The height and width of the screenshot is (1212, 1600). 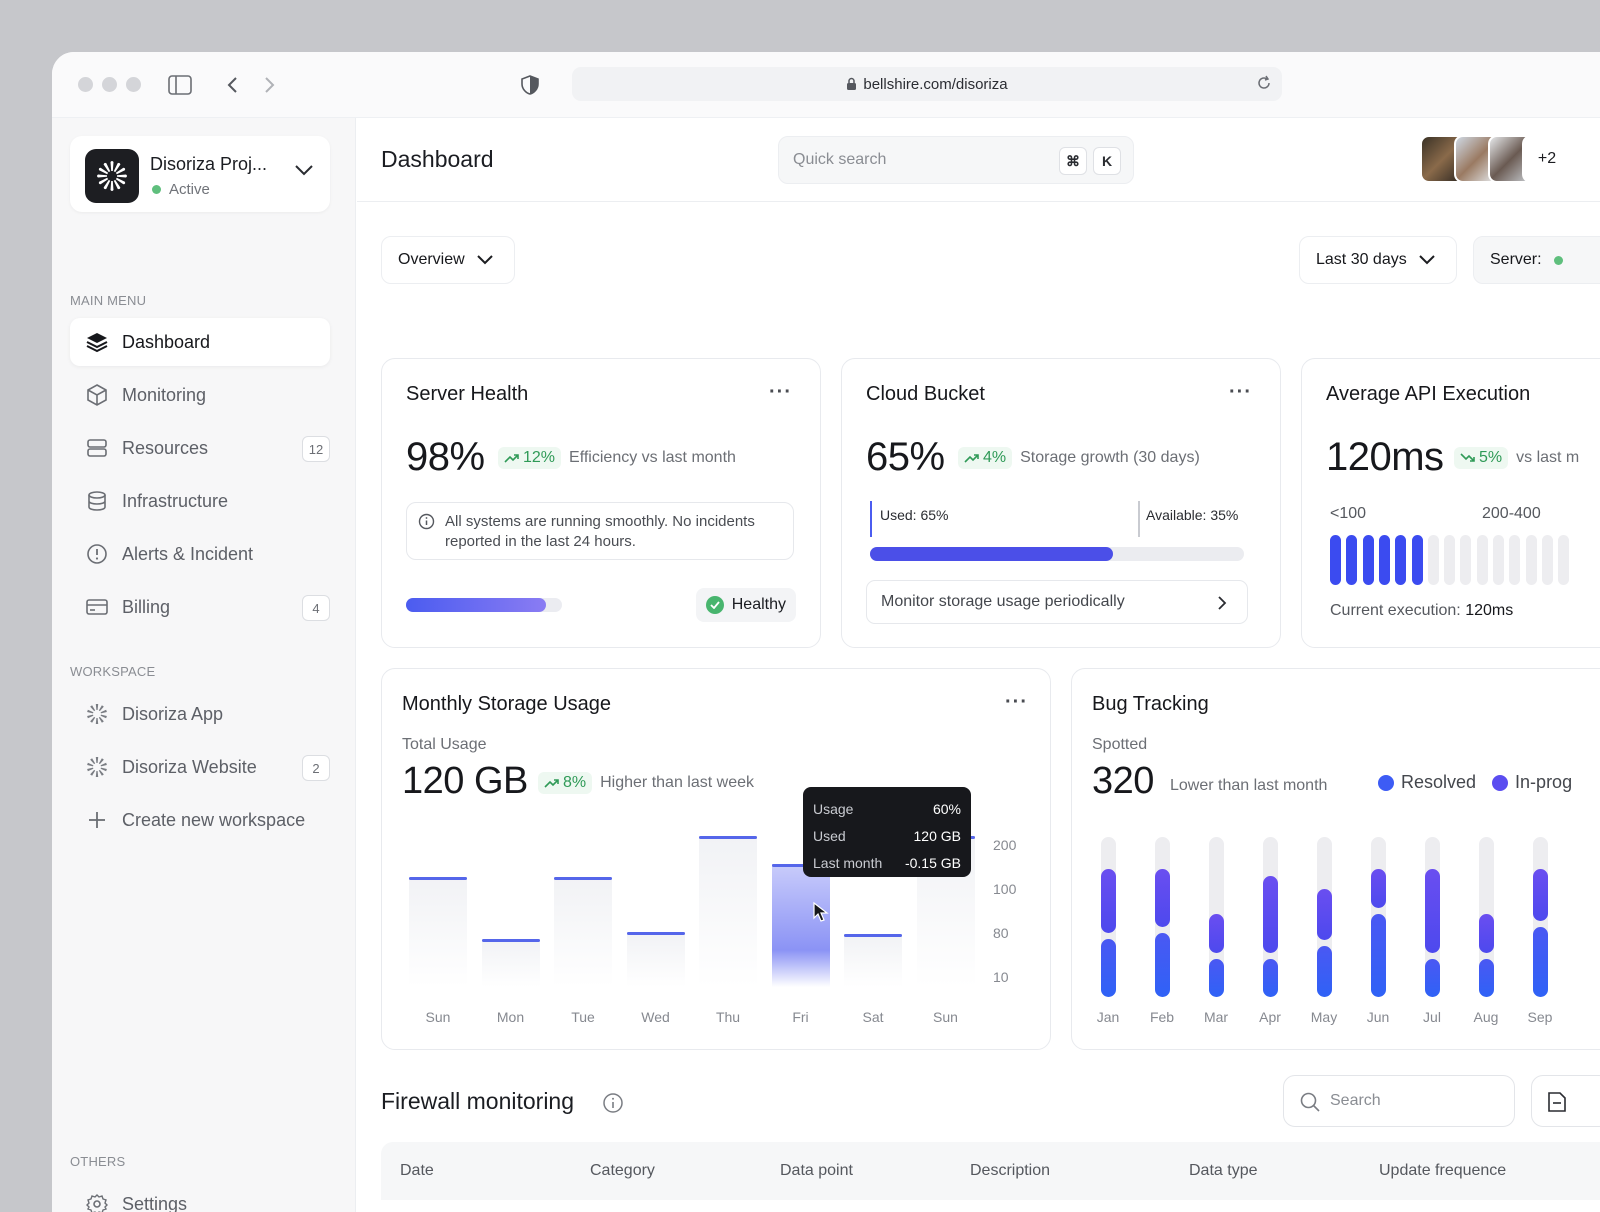 What do you see at coordinates (1107, 161) in the screenshot?
I see `k-key-hint: K` at bounding box center [1107, 161].